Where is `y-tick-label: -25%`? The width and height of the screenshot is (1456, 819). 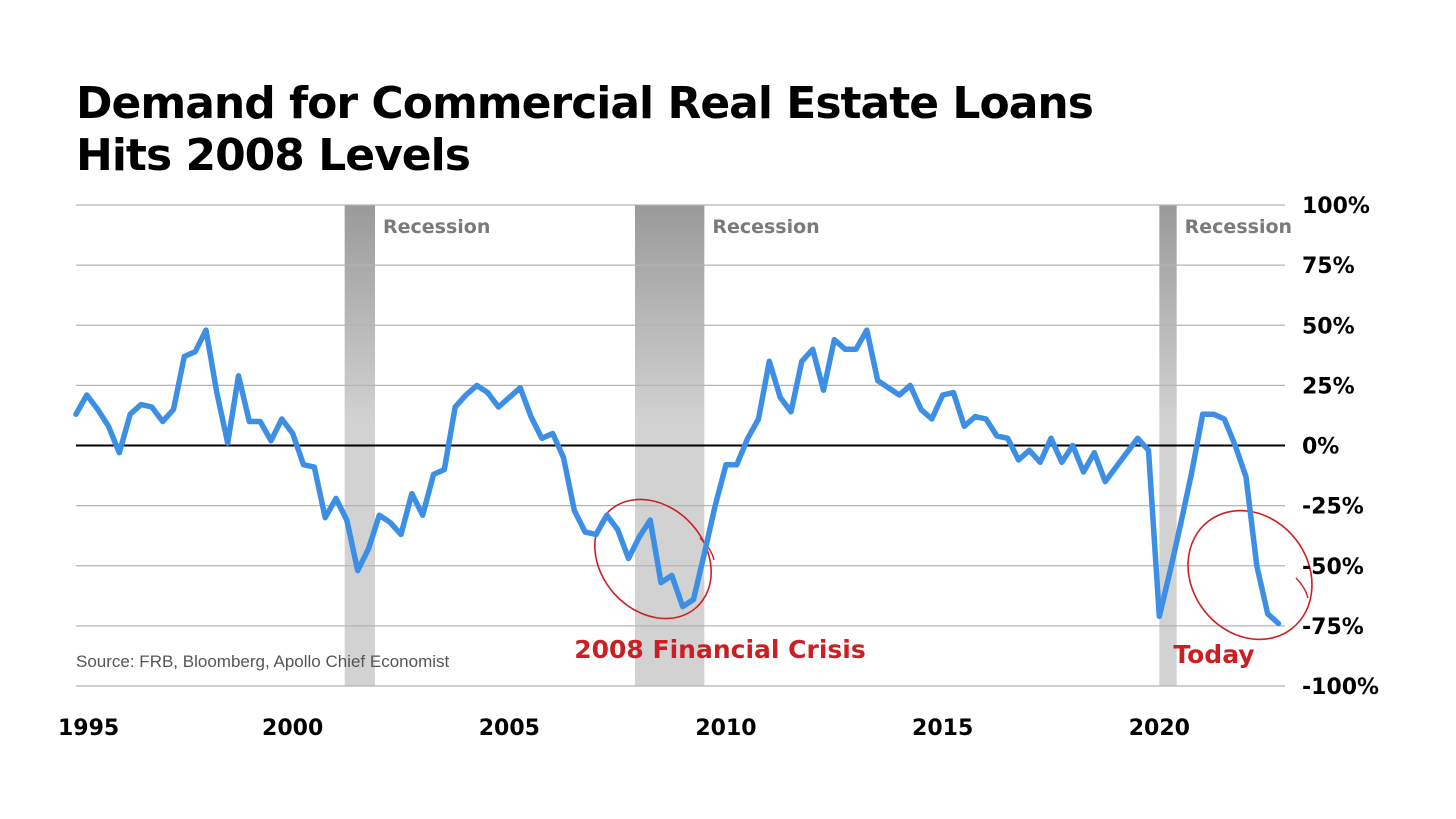 y-tick-label: -25% is located at coordinates (1333, 507).